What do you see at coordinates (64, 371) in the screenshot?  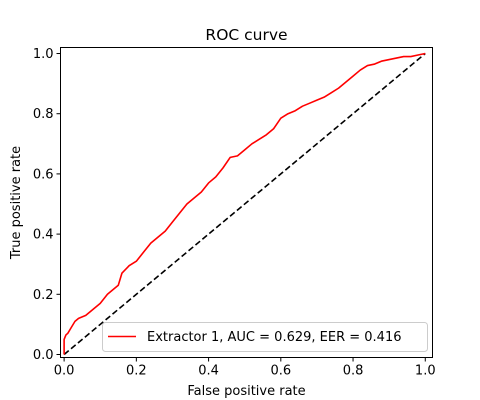 I see `x-tick-label: 0.0` at bounding box center [64, 371].